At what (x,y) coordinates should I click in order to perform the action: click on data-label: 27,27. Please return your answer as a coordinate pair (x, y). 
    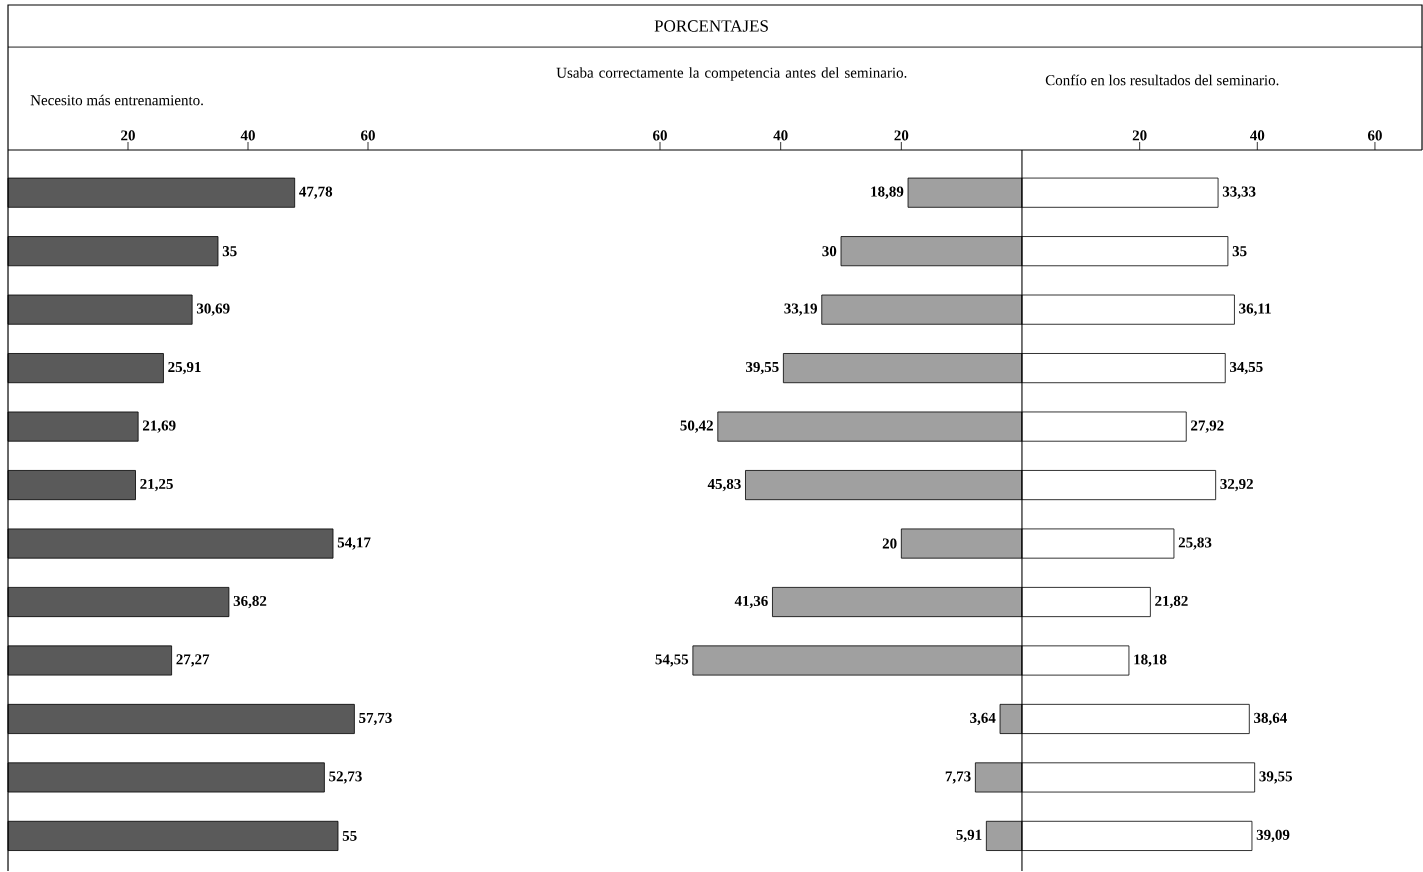
    Looking at the image, I should click on (193, 660).